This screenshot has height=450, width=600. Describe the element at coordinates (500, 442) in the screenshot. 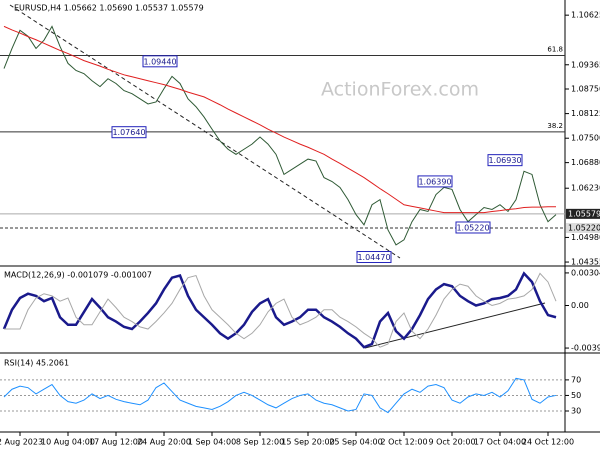

I see `x-tick-label: 17 Oct 04:00` at that location.